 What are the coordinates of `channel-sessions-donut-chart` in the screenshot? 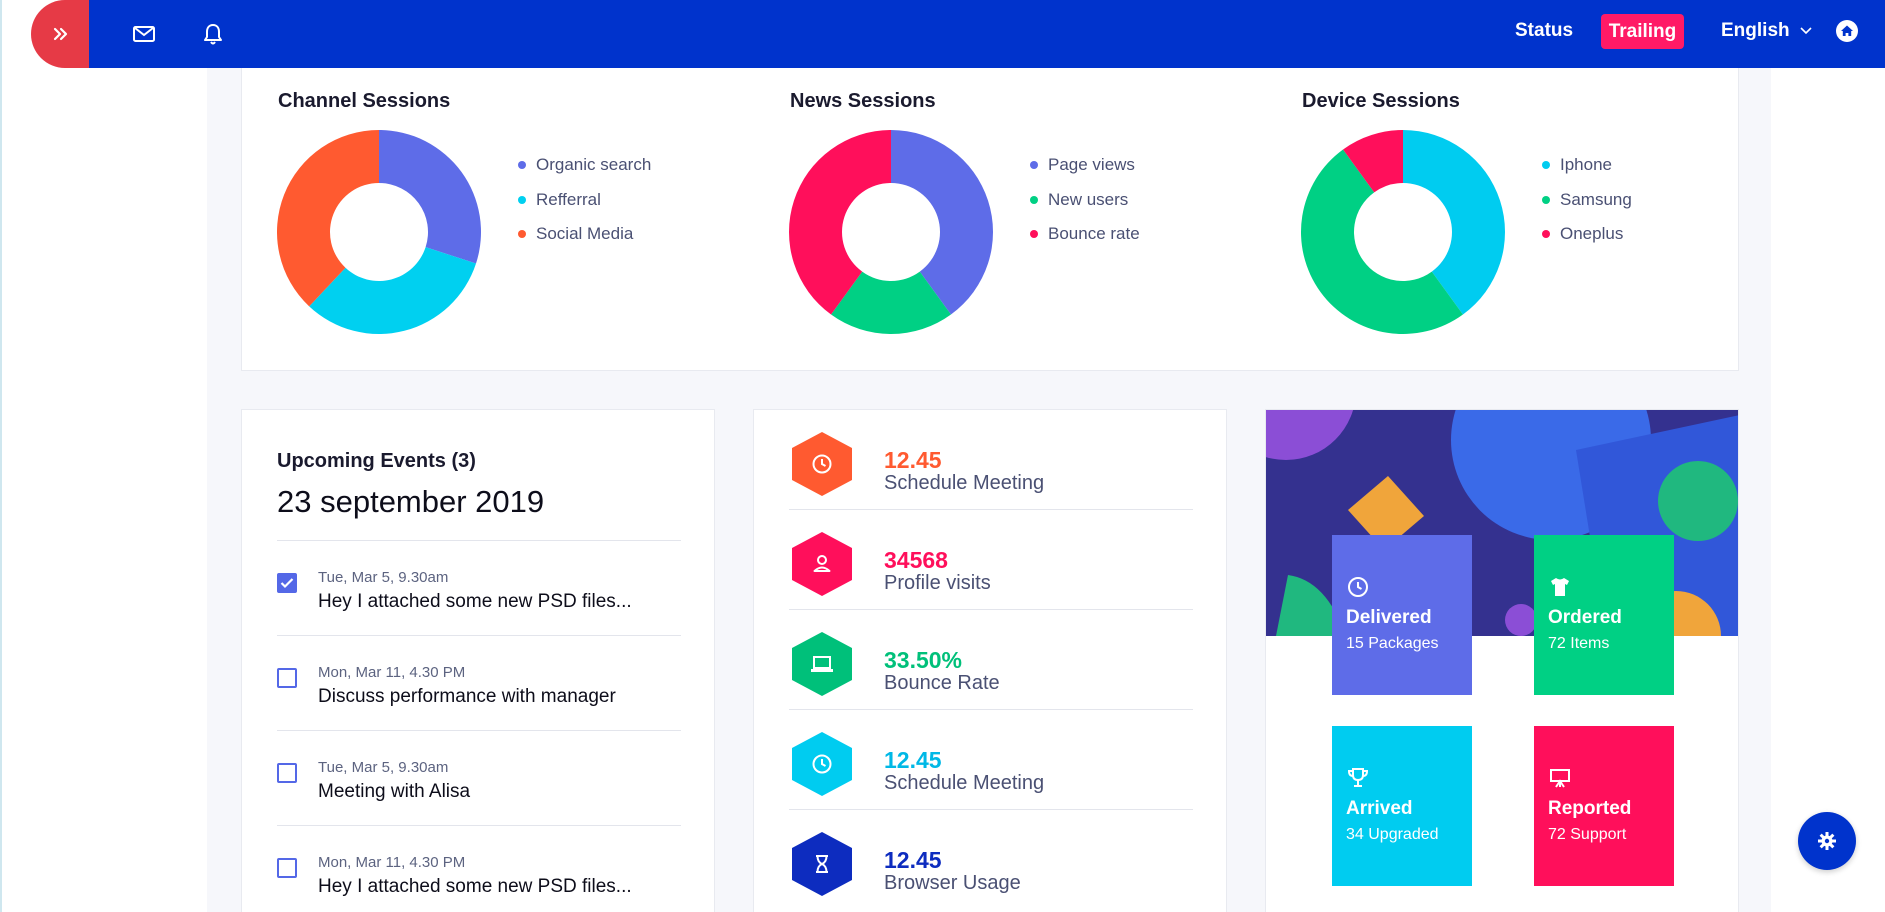 It's located at (379, 232).